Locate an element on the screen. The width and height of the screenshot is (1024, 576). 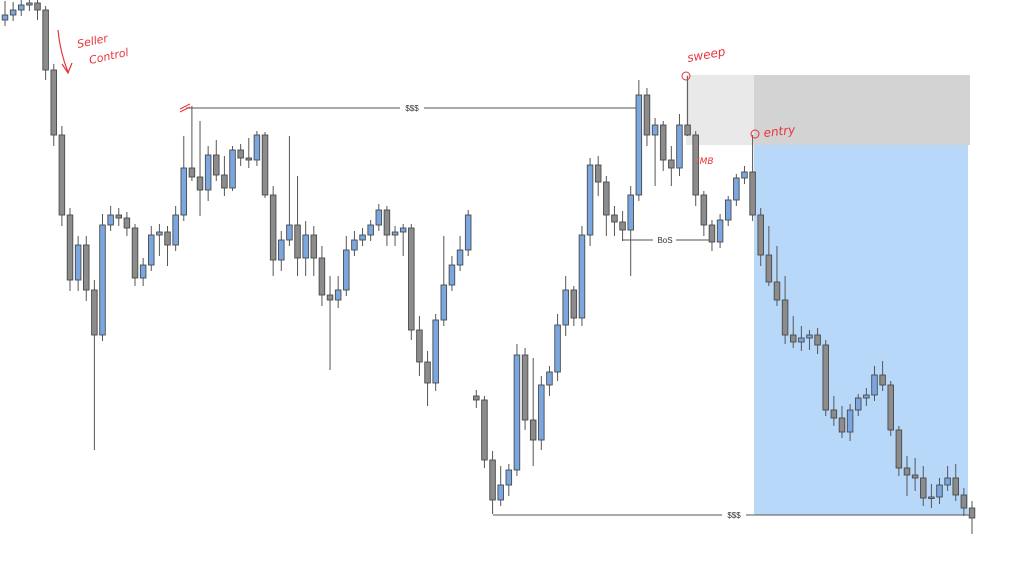
liquidity-label-top: $$$ is located at coordinates (412, 108).